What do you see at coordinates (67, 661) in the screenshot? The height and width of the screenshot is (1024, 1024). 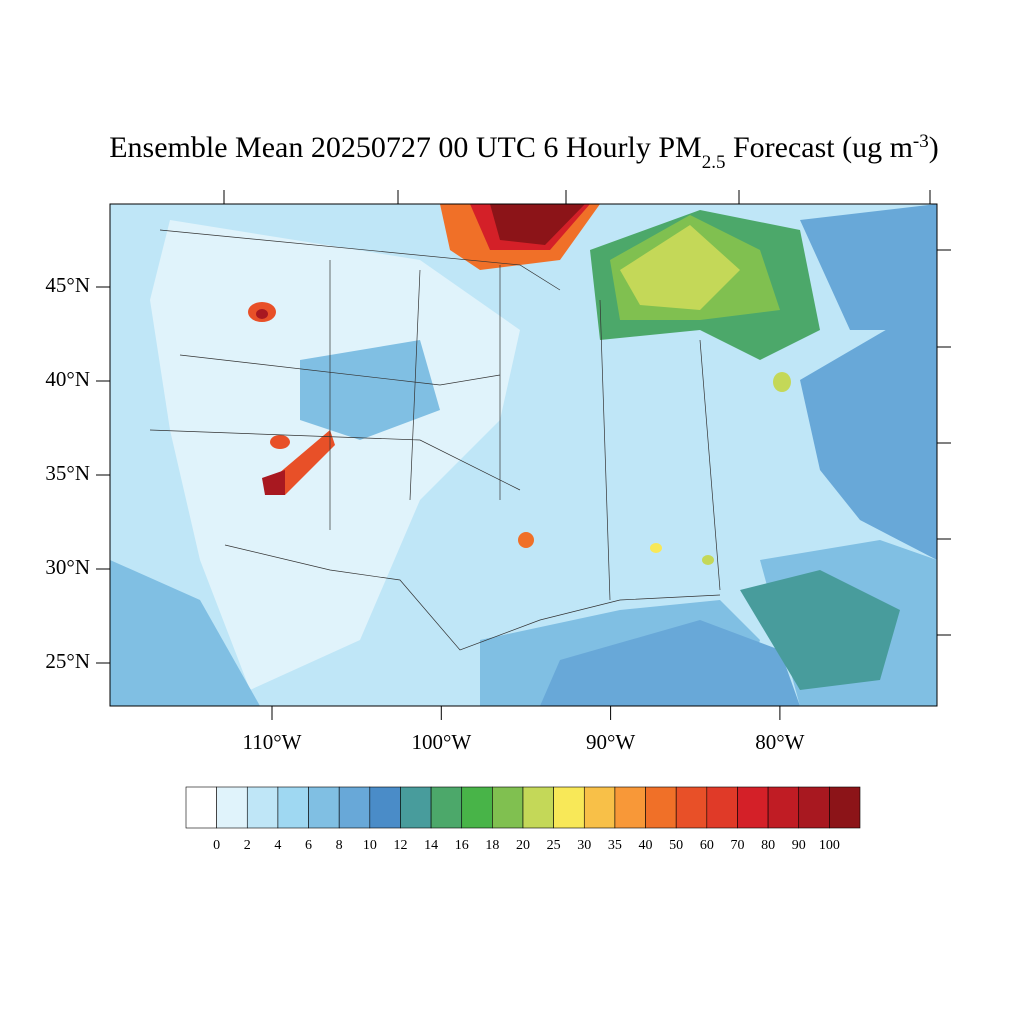 I see `lat-label: 25°N` at bounding box center [67, 661].